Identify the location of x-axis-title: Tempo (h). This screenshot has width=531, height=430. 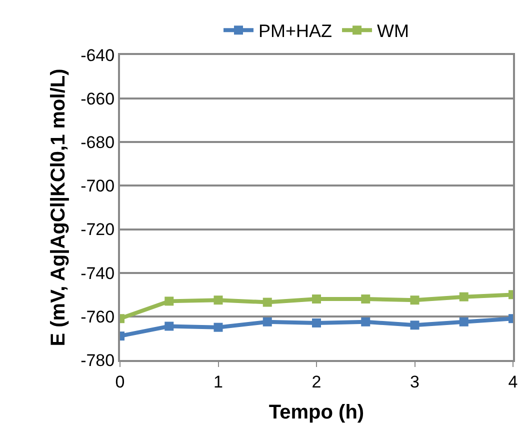
(316, 412).